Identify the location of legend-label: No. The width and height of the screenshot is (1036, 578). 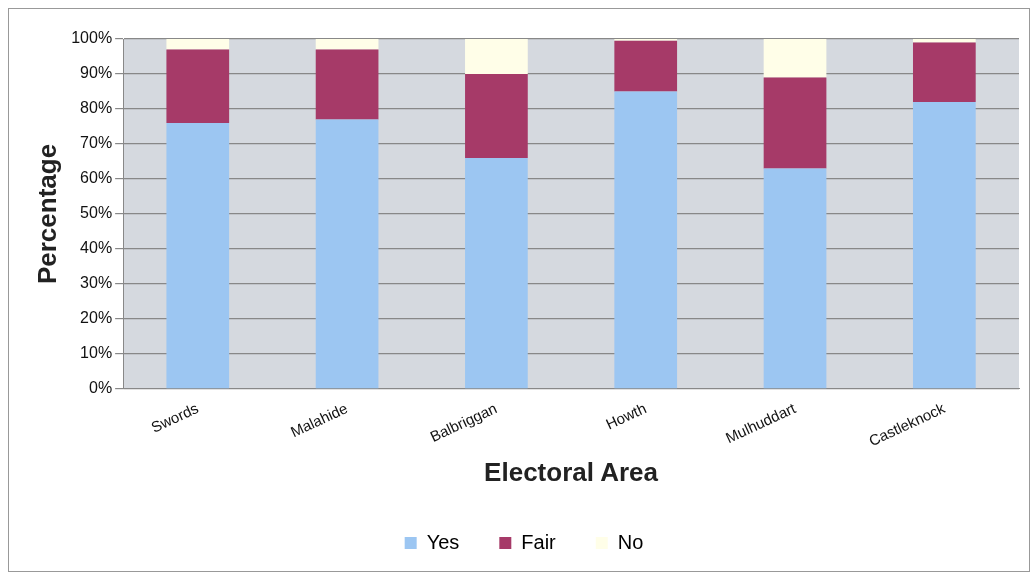
(630, 541).